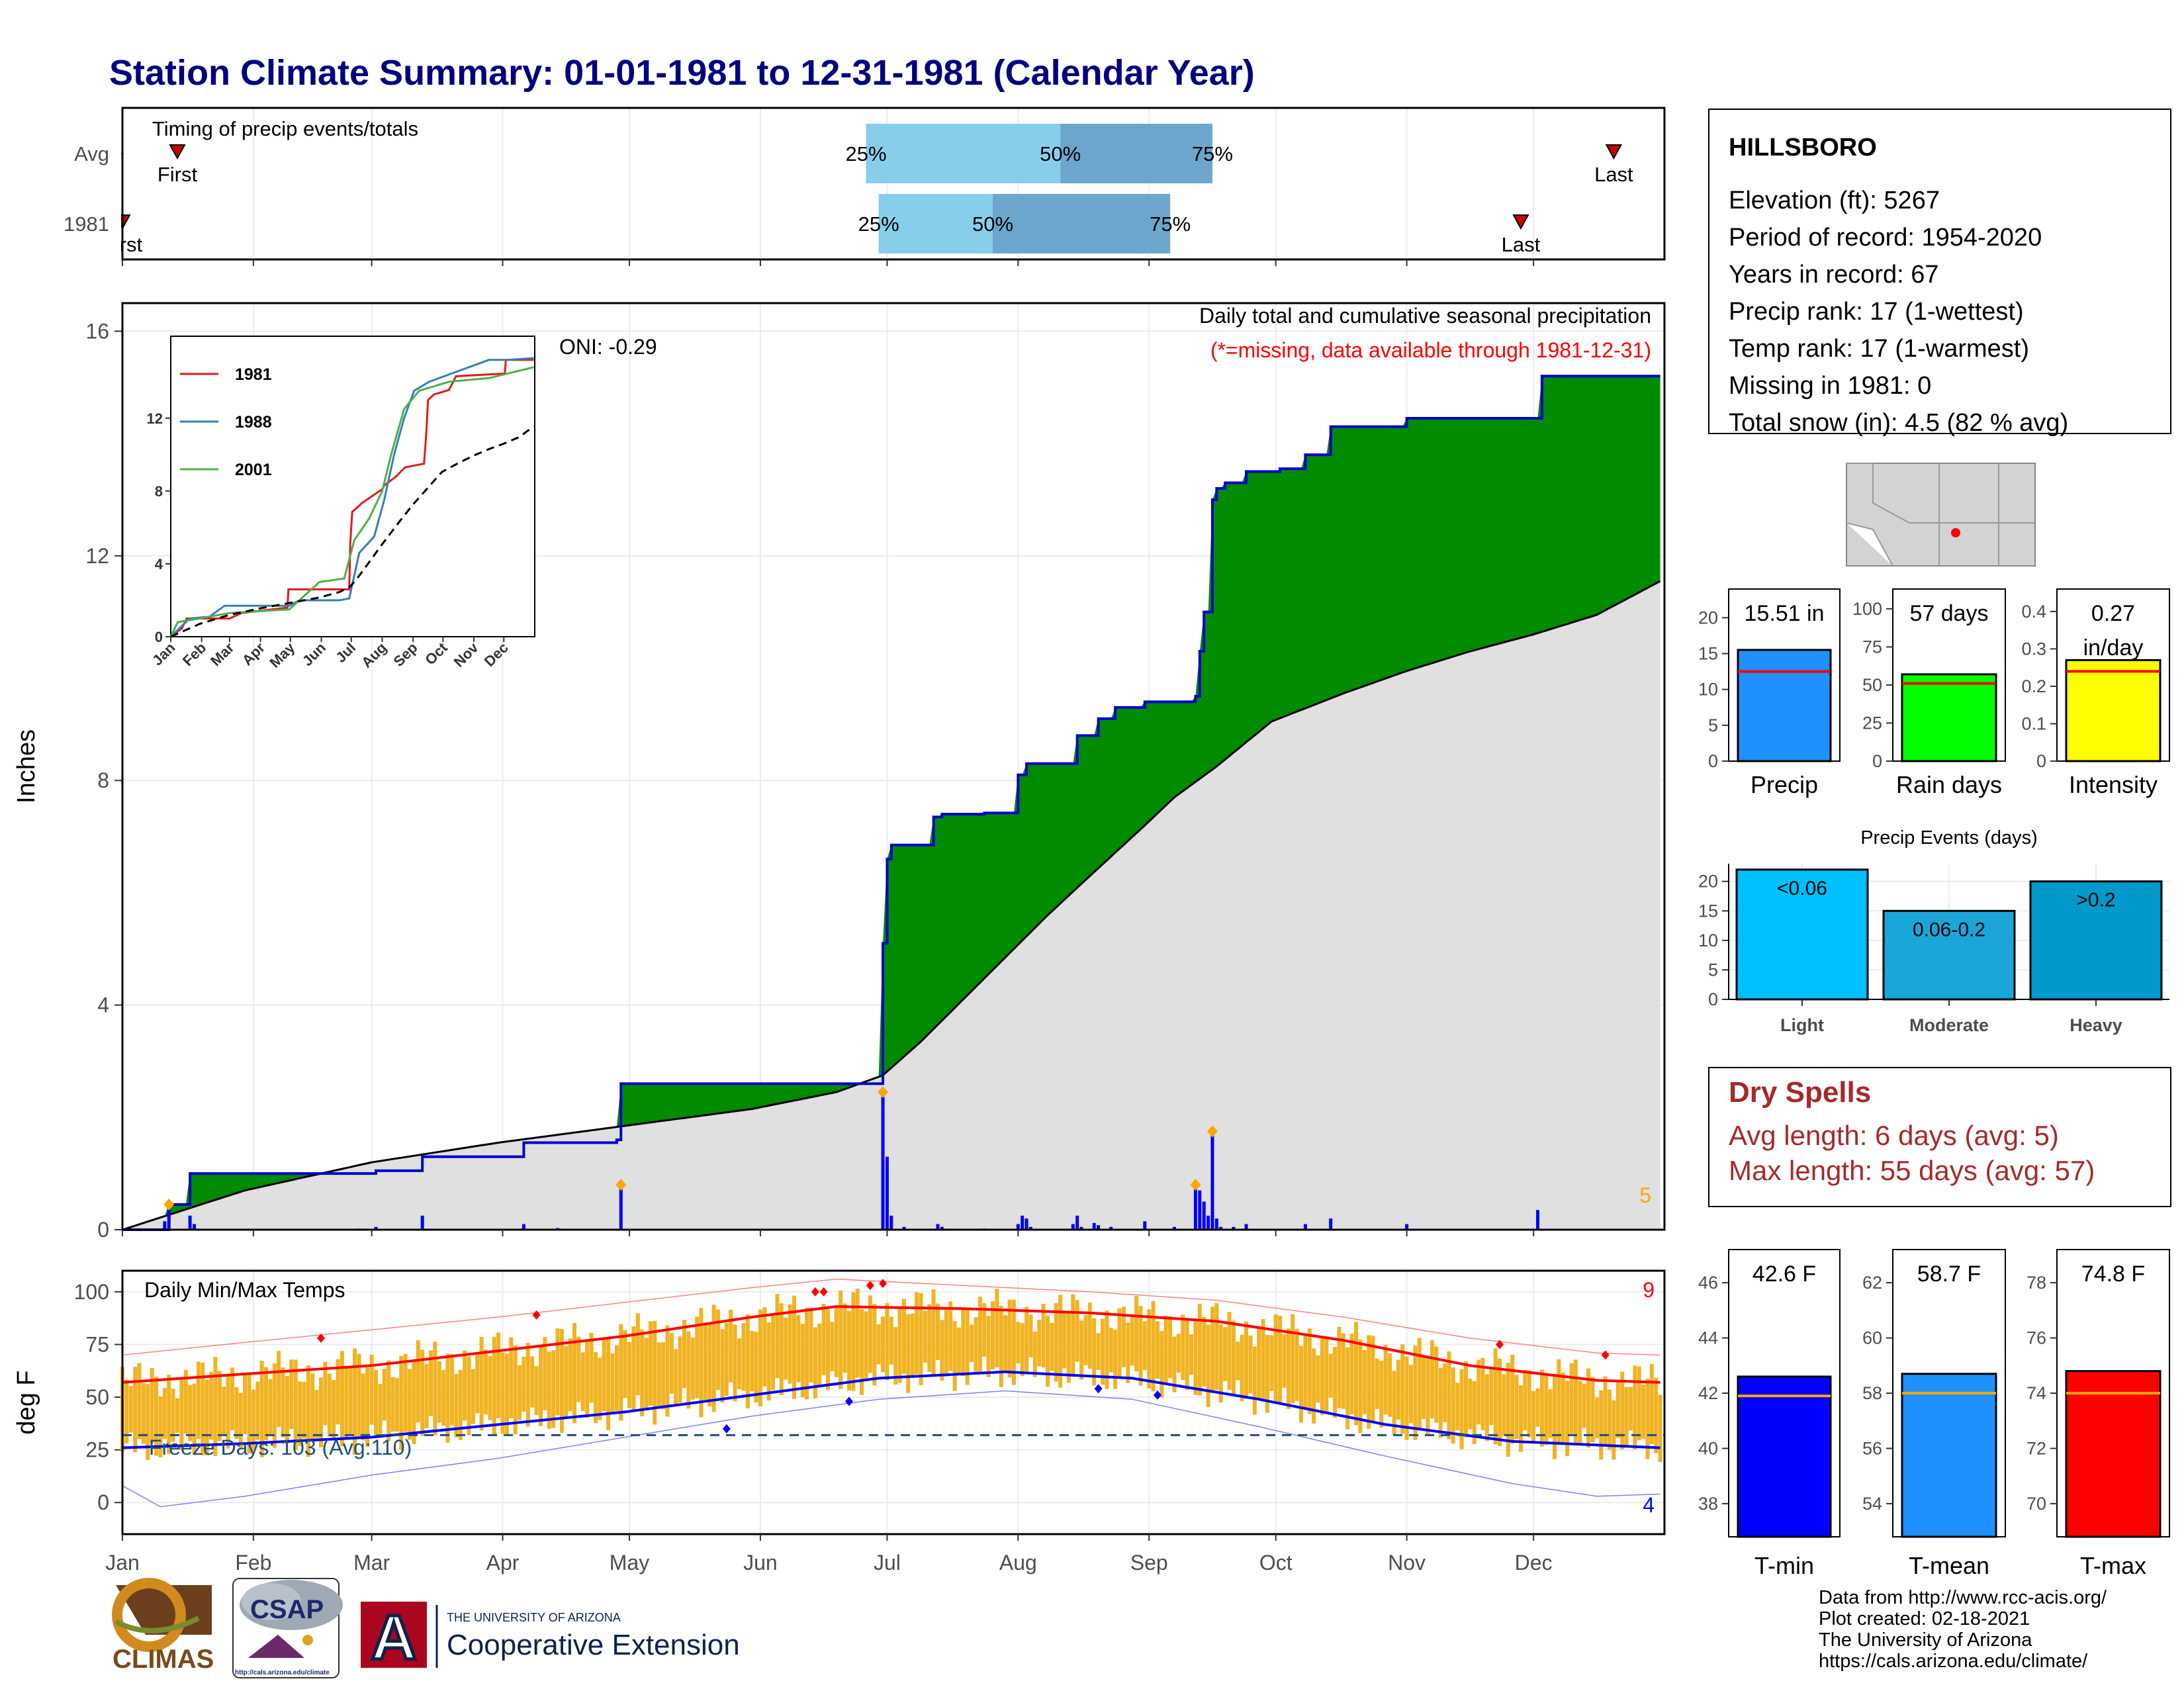 The width and height of the screenshot is (2184, 1691). What do you see at coordinates (163, 1660) in the screenshot?
I see `climas-wordmark: CLIMAS` at bounding box center [163, 1660].